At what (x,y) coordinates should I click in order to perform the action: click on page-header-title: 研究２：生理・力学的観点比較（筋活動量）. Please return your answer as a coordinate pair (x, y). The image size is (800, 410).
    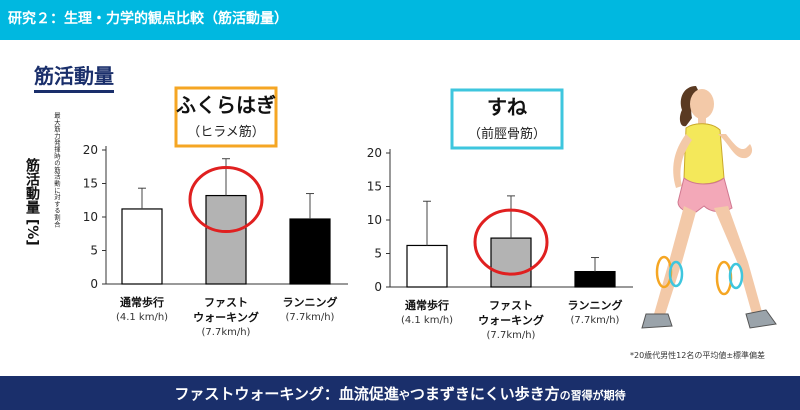
    Looking at the image, I should click on (148, 19).